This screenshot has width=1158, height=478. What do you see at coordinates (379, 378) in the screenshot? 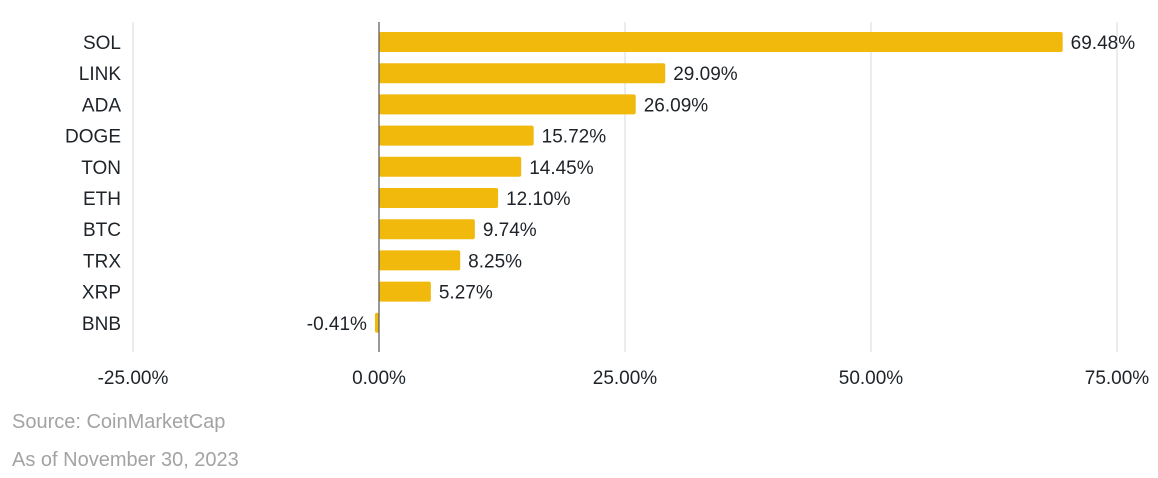
I see `x-tick-label: 0.00%` at bounding box center [379, 378].